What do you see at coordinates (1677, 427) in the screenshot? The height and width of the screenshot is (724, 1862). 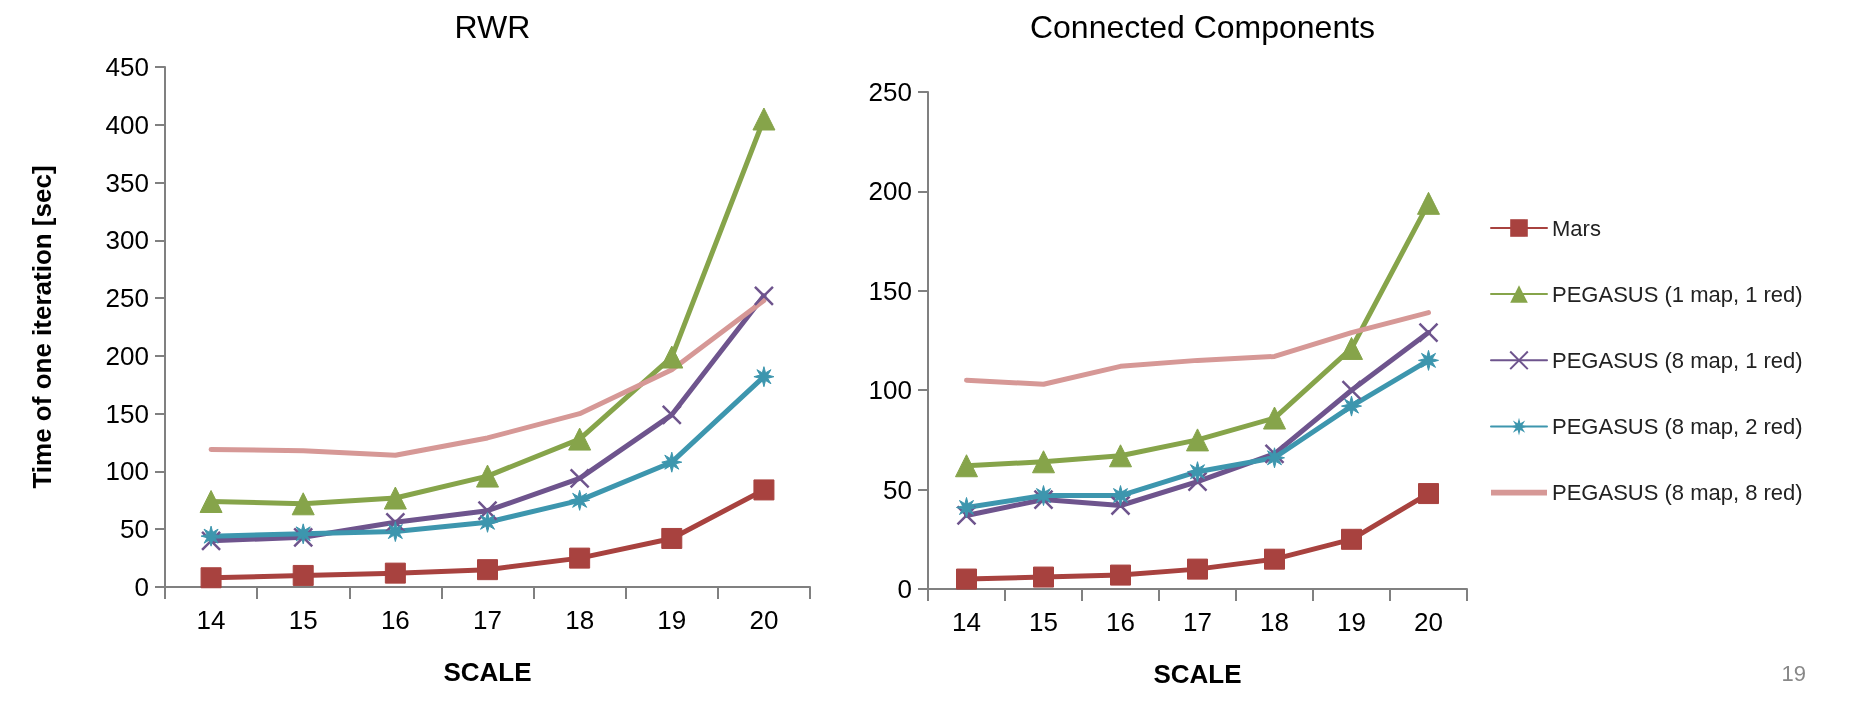 I see `legend-label: PEGASUS (8 map, 2 red)` at bounding box center [1677, 427].